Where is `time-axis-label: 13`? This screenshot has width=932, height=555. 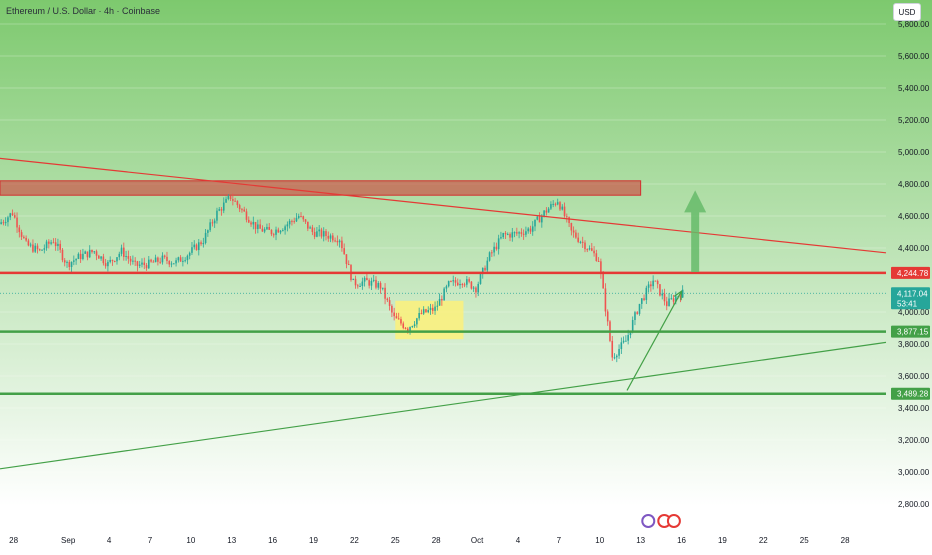
time-axis-label: 13 is located at coordinates (640, 540).